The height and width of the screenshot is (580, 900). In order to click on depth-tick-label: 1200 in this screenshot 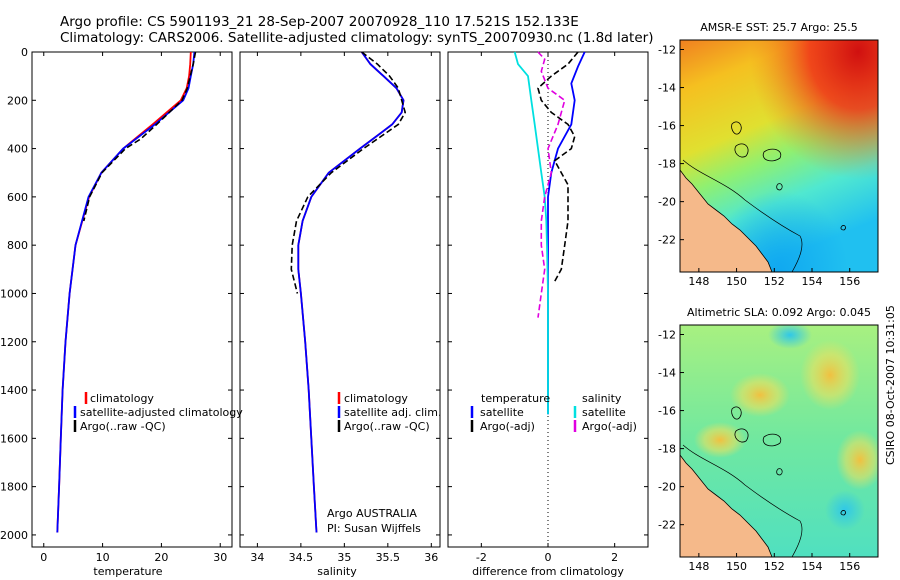, I will do `click(14, 342)`.